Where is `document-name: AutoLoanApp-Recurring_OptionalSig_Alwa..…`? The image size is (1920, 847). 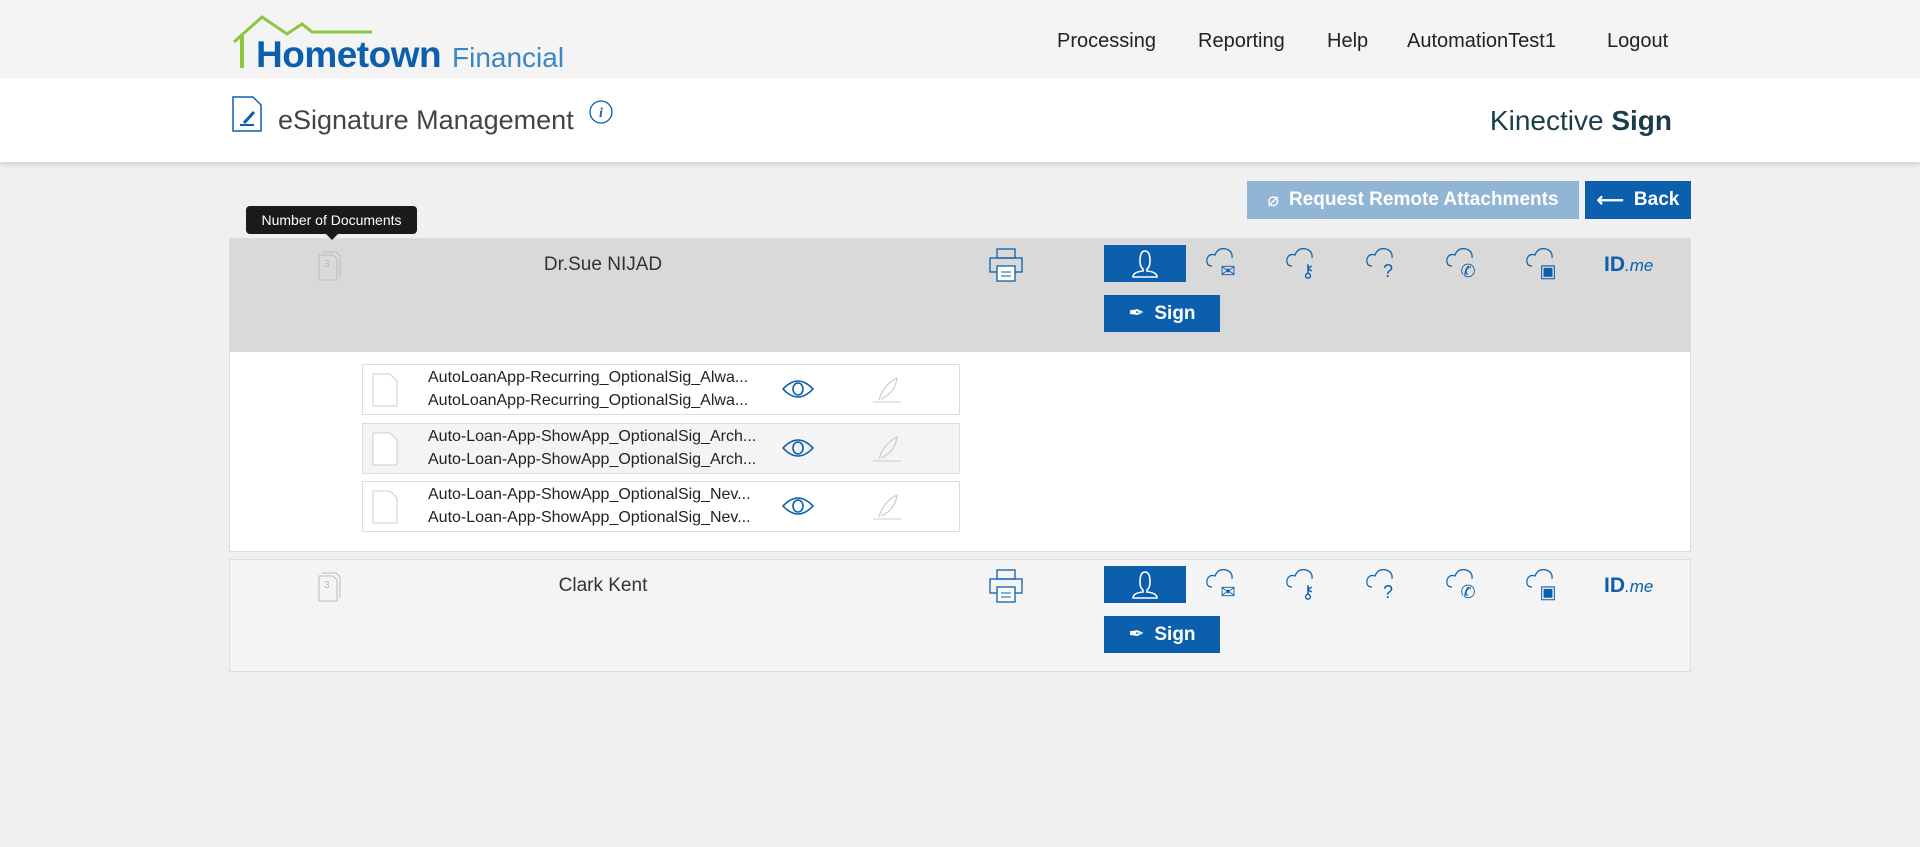 document-name: AutoLoanApp-Recurring_OptionalSig_Alwa..… is located at coordinates (588, 377).